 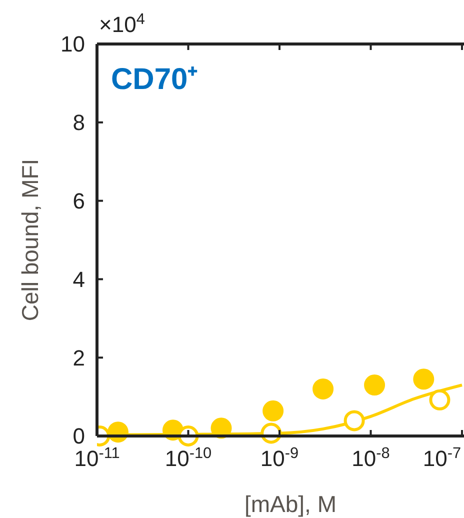 I want to click on y-tick-label: 10, so click(x=72, y=44).